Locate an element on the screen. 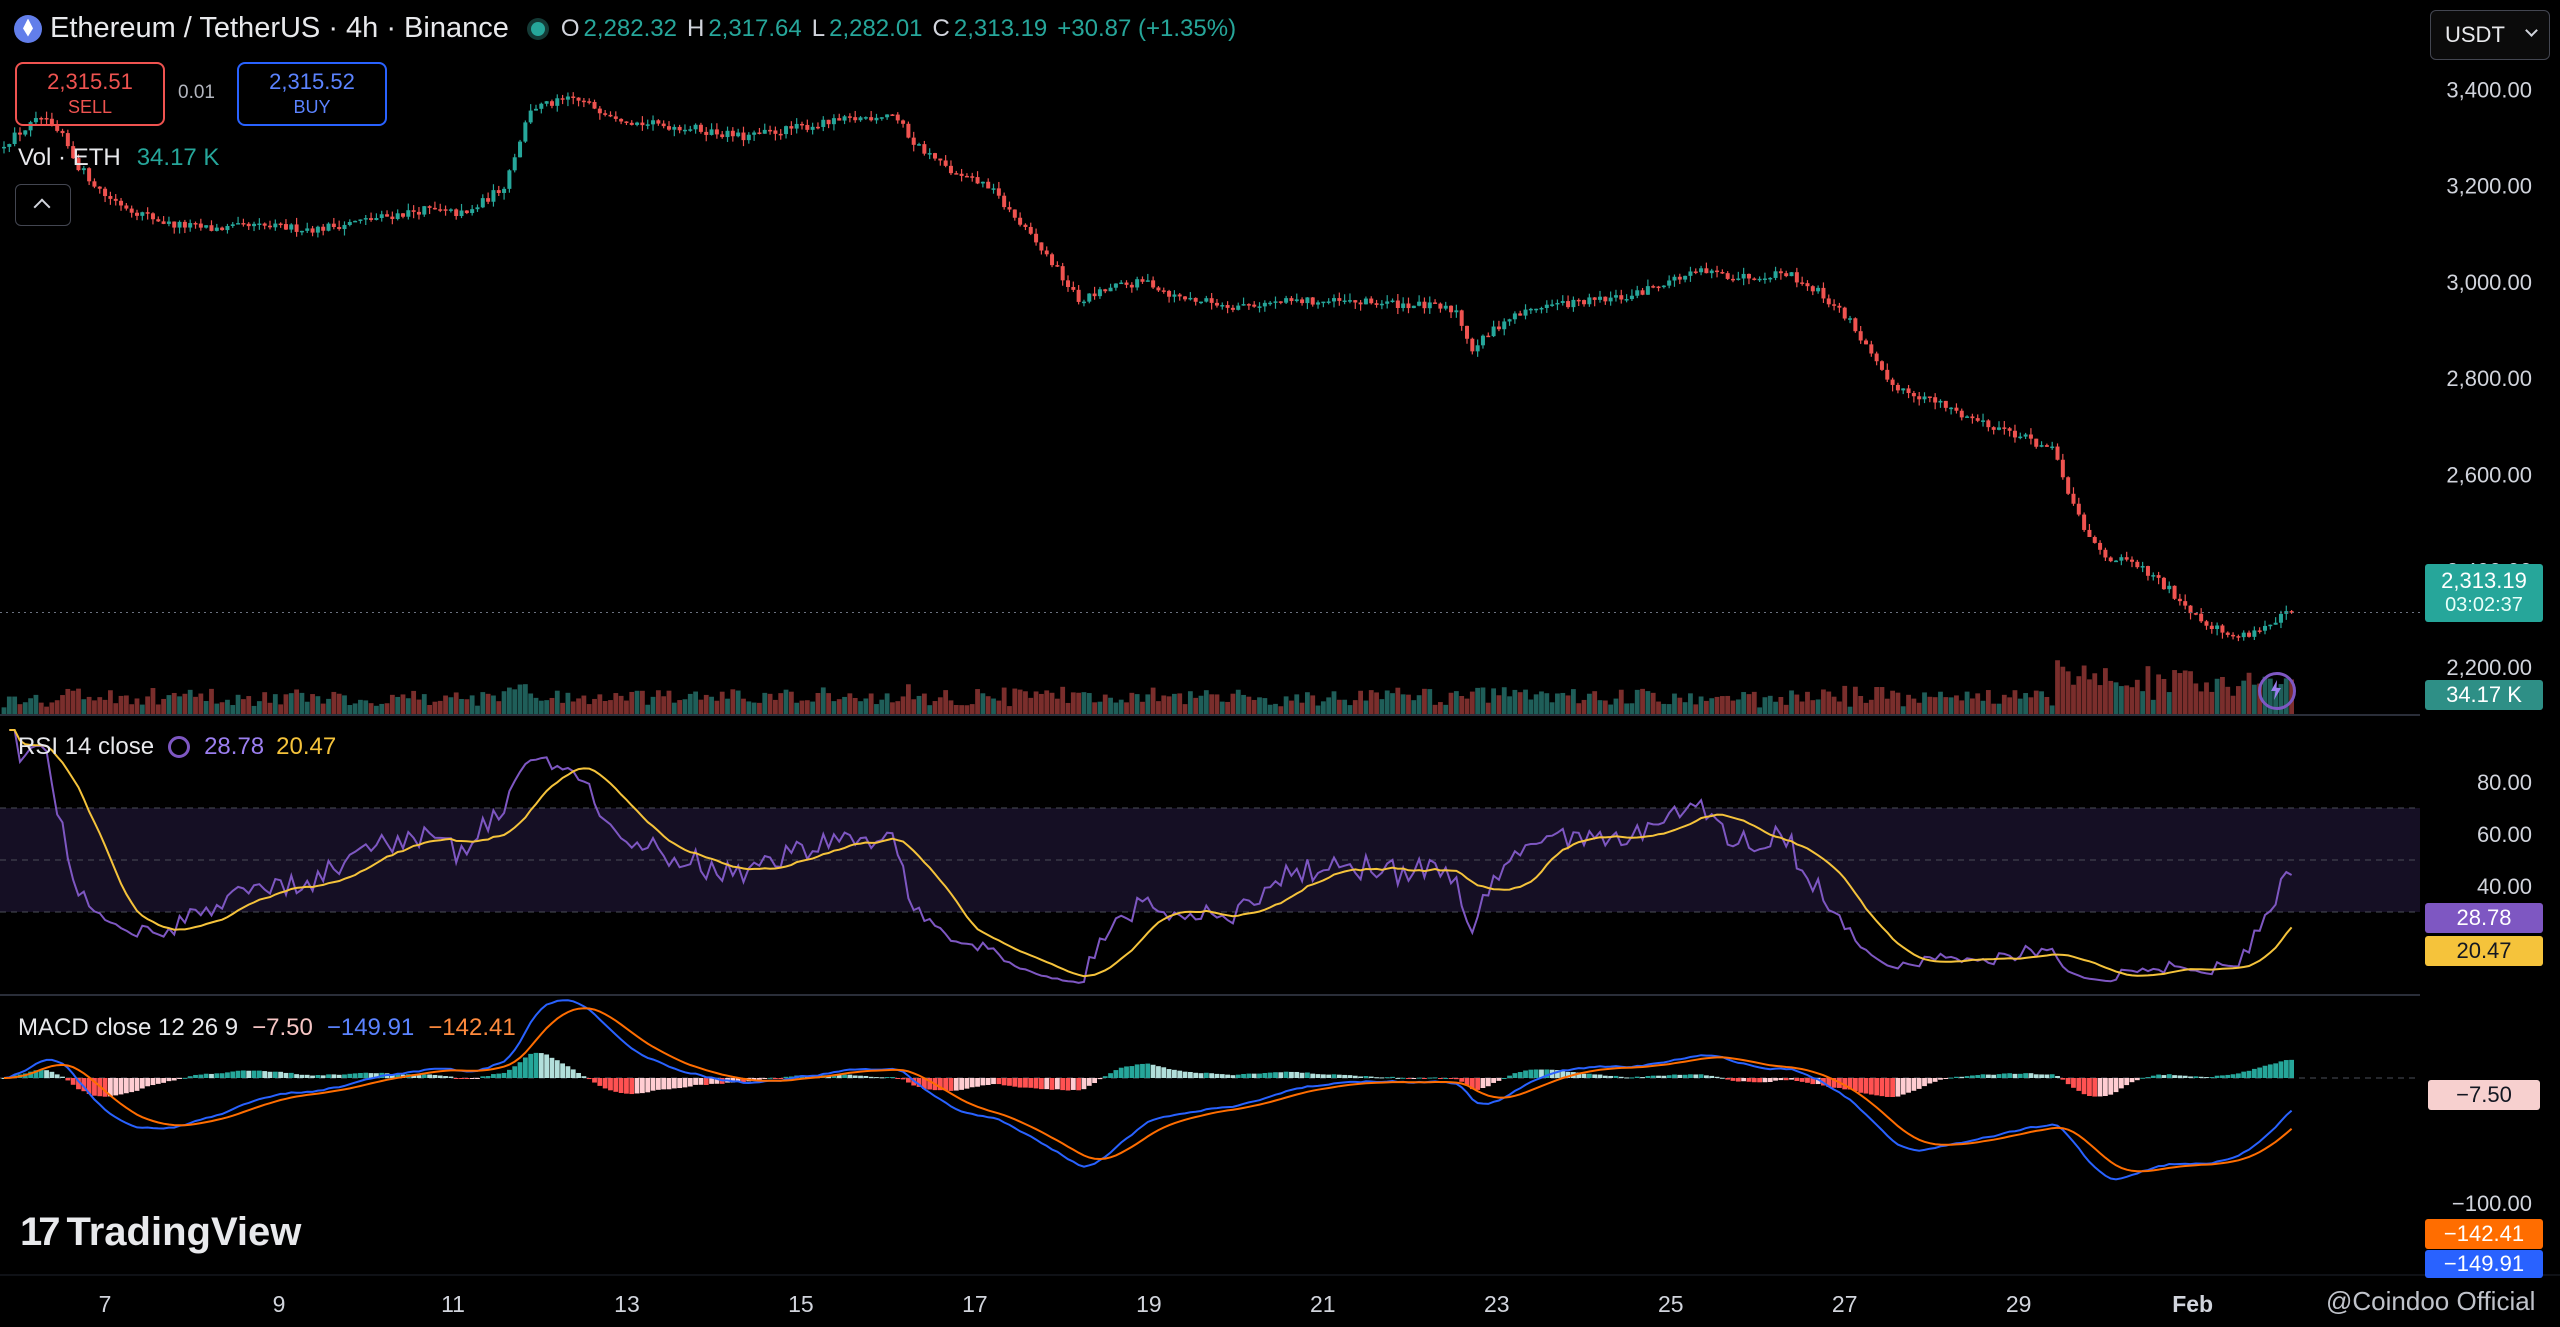  rsi-legend: RSI 14 close 28.78 20.47 is located at coordinates (177, 747).